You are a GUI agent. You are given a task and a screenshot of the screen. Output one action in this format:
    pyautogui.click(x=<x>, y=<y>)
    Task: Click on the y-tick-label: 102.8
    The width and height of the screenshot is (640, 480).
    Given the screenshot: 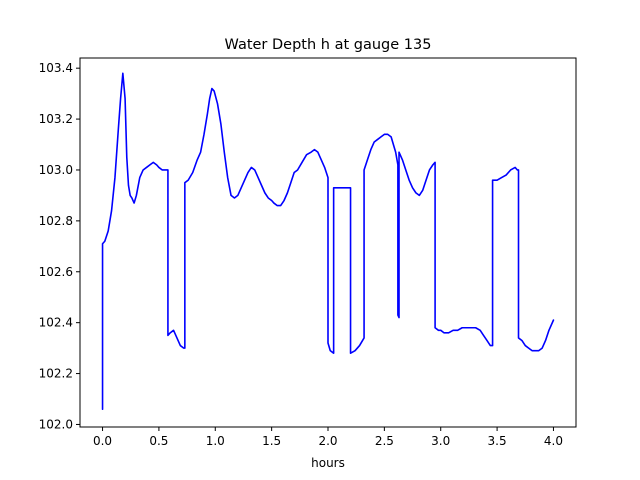 What is the action you would take?
    pyautogui.click(x=56, y=221)
    